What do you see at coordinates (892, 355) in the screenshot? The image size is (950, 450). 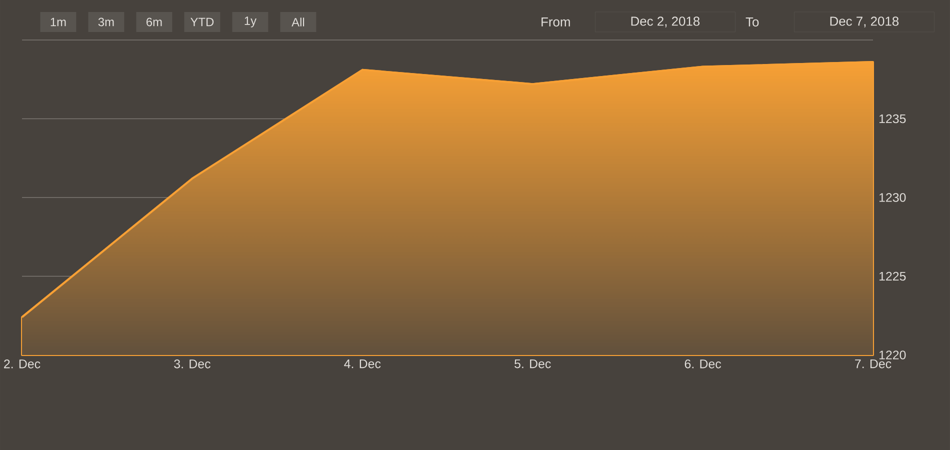 I see `y-tick-label: 1220` at bounding box center [892, 355].